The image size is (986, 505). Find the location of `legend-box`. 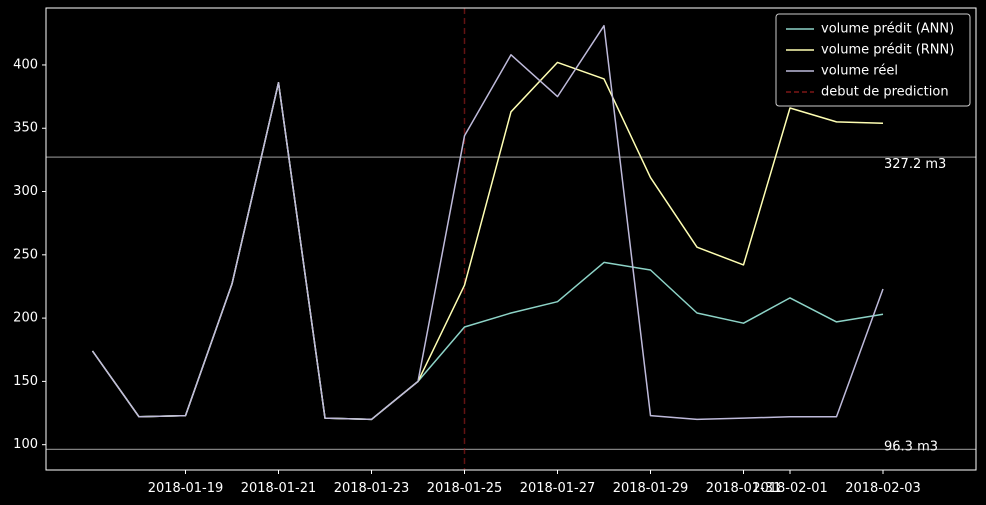

legend-box is located at coordinates (873, 60).